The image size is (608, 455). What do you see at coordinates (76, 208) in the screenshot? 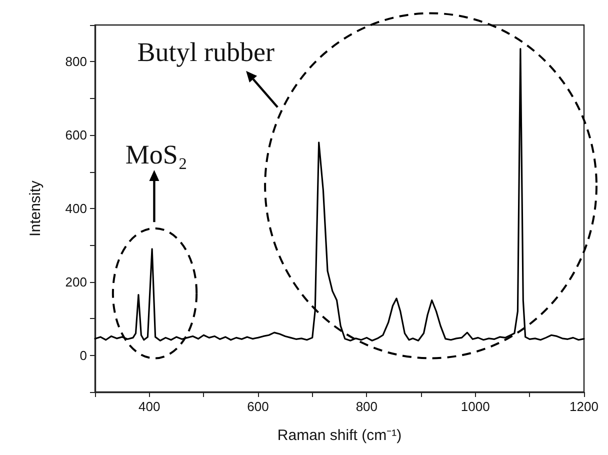
I see `y-tick-label: 400` at bounding box center [76, 208].